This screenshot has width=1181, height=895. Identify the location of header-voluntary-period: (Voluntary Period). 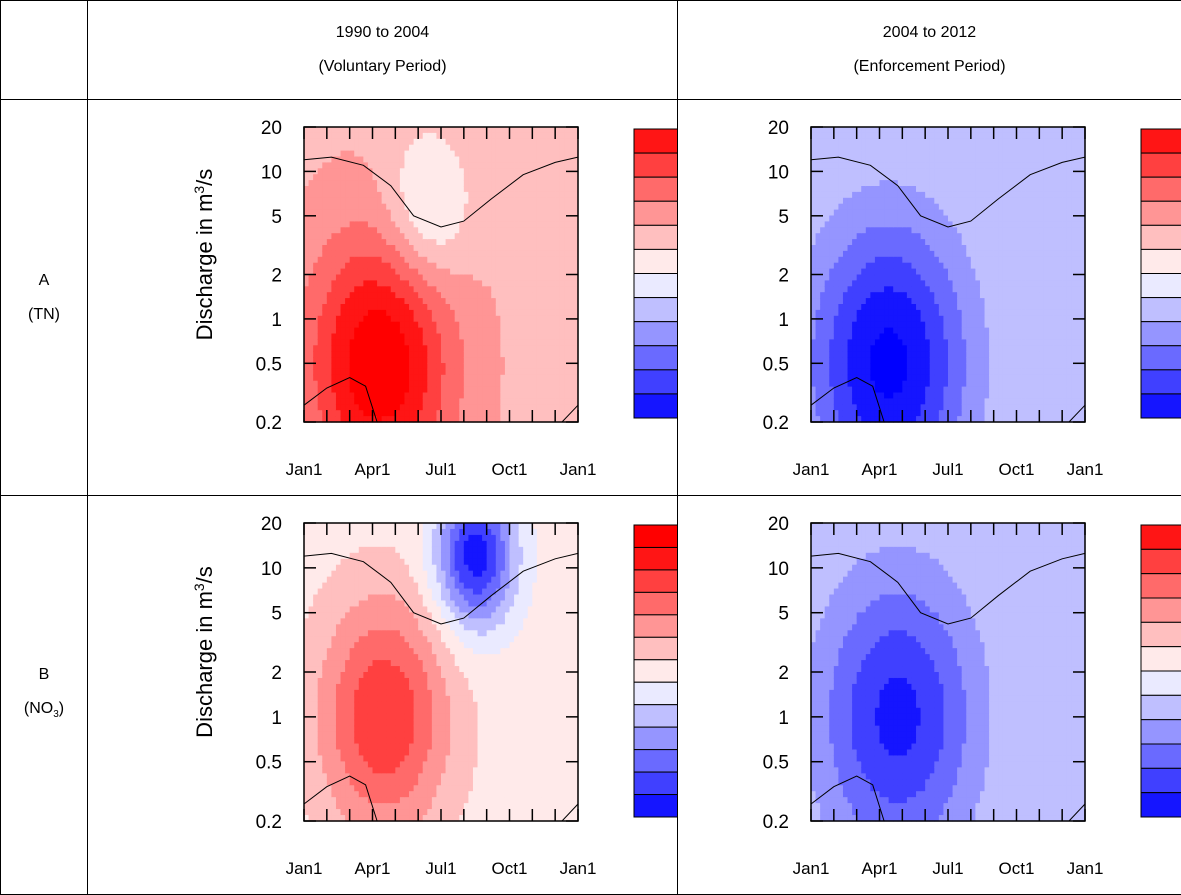
(382, 67).